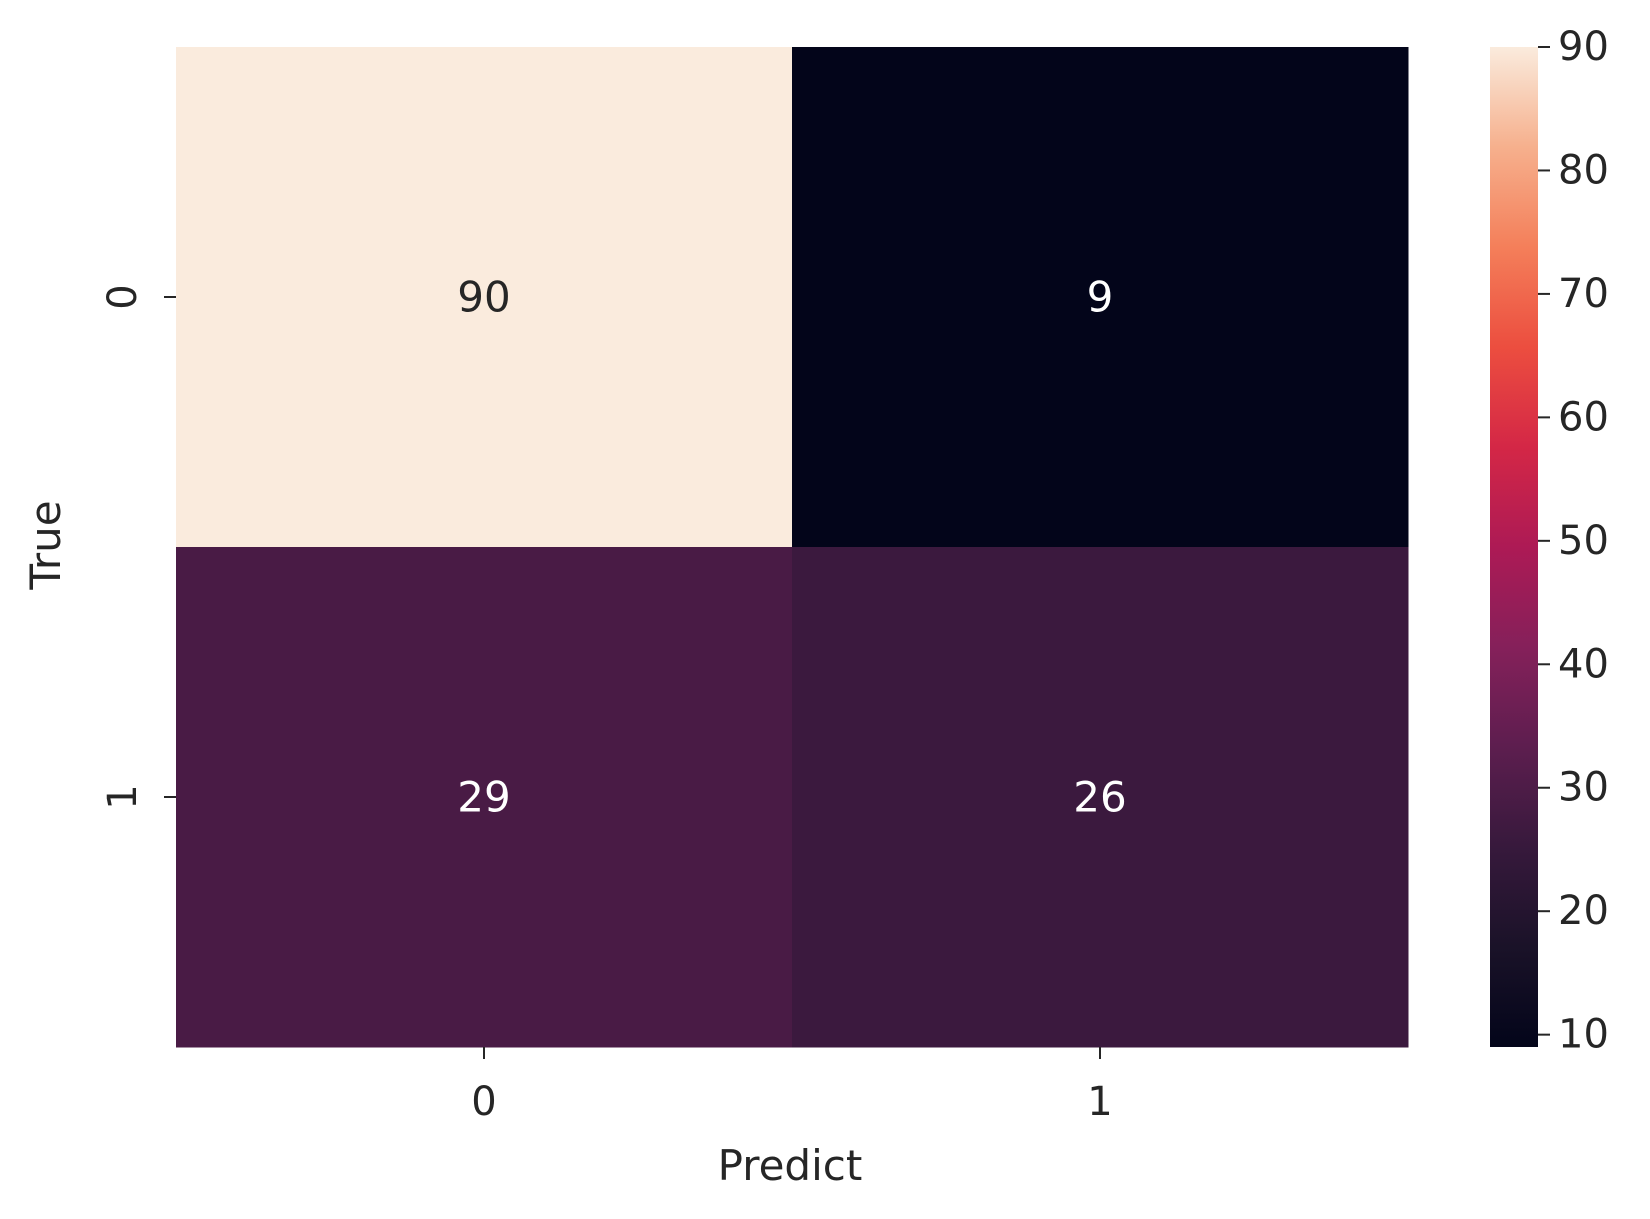  I want to click on colorbar-tick-label: 20, so click(1583, 911).